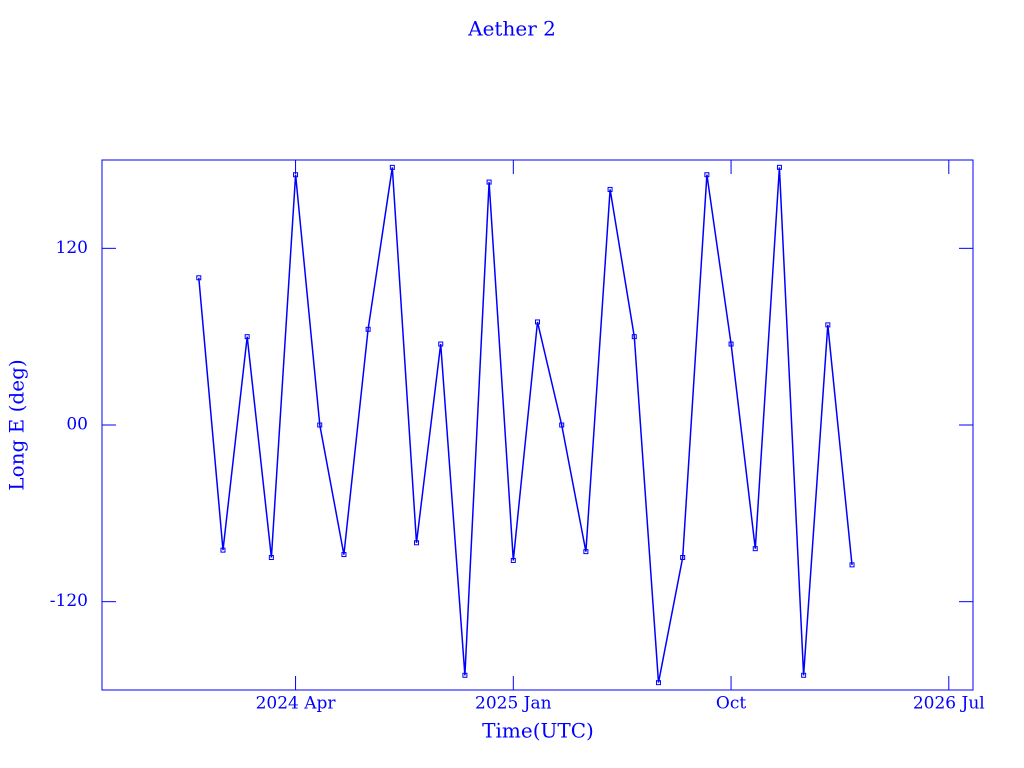  I want to click on x-axis-label: Time(UTC), so click(538, 731).